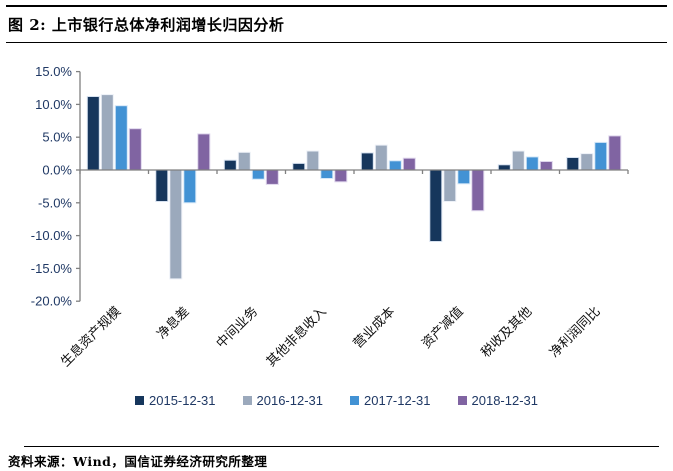 Image resolution: width=673 pixels, height=471 pixels. I want to click on legend-item: 2017-12-31, so click(390, 400).